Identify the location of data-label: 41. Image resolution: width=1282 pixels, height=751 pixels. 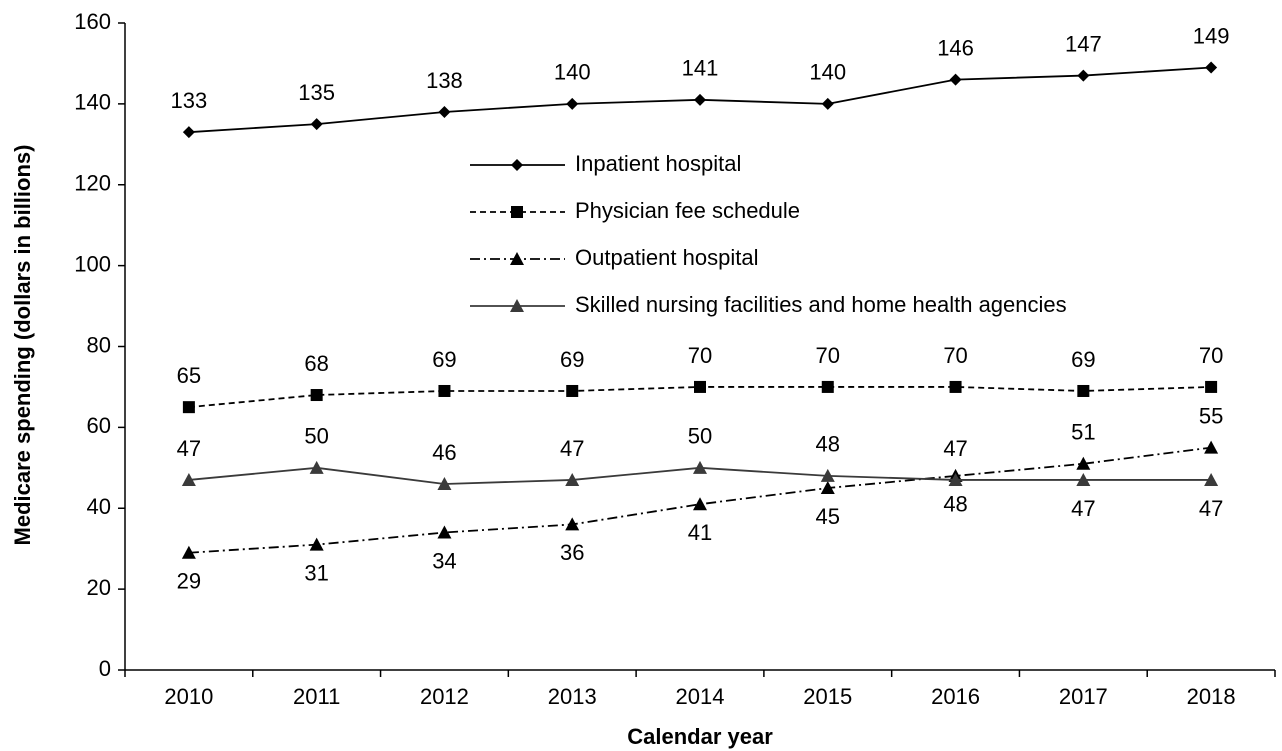
(700, 532).